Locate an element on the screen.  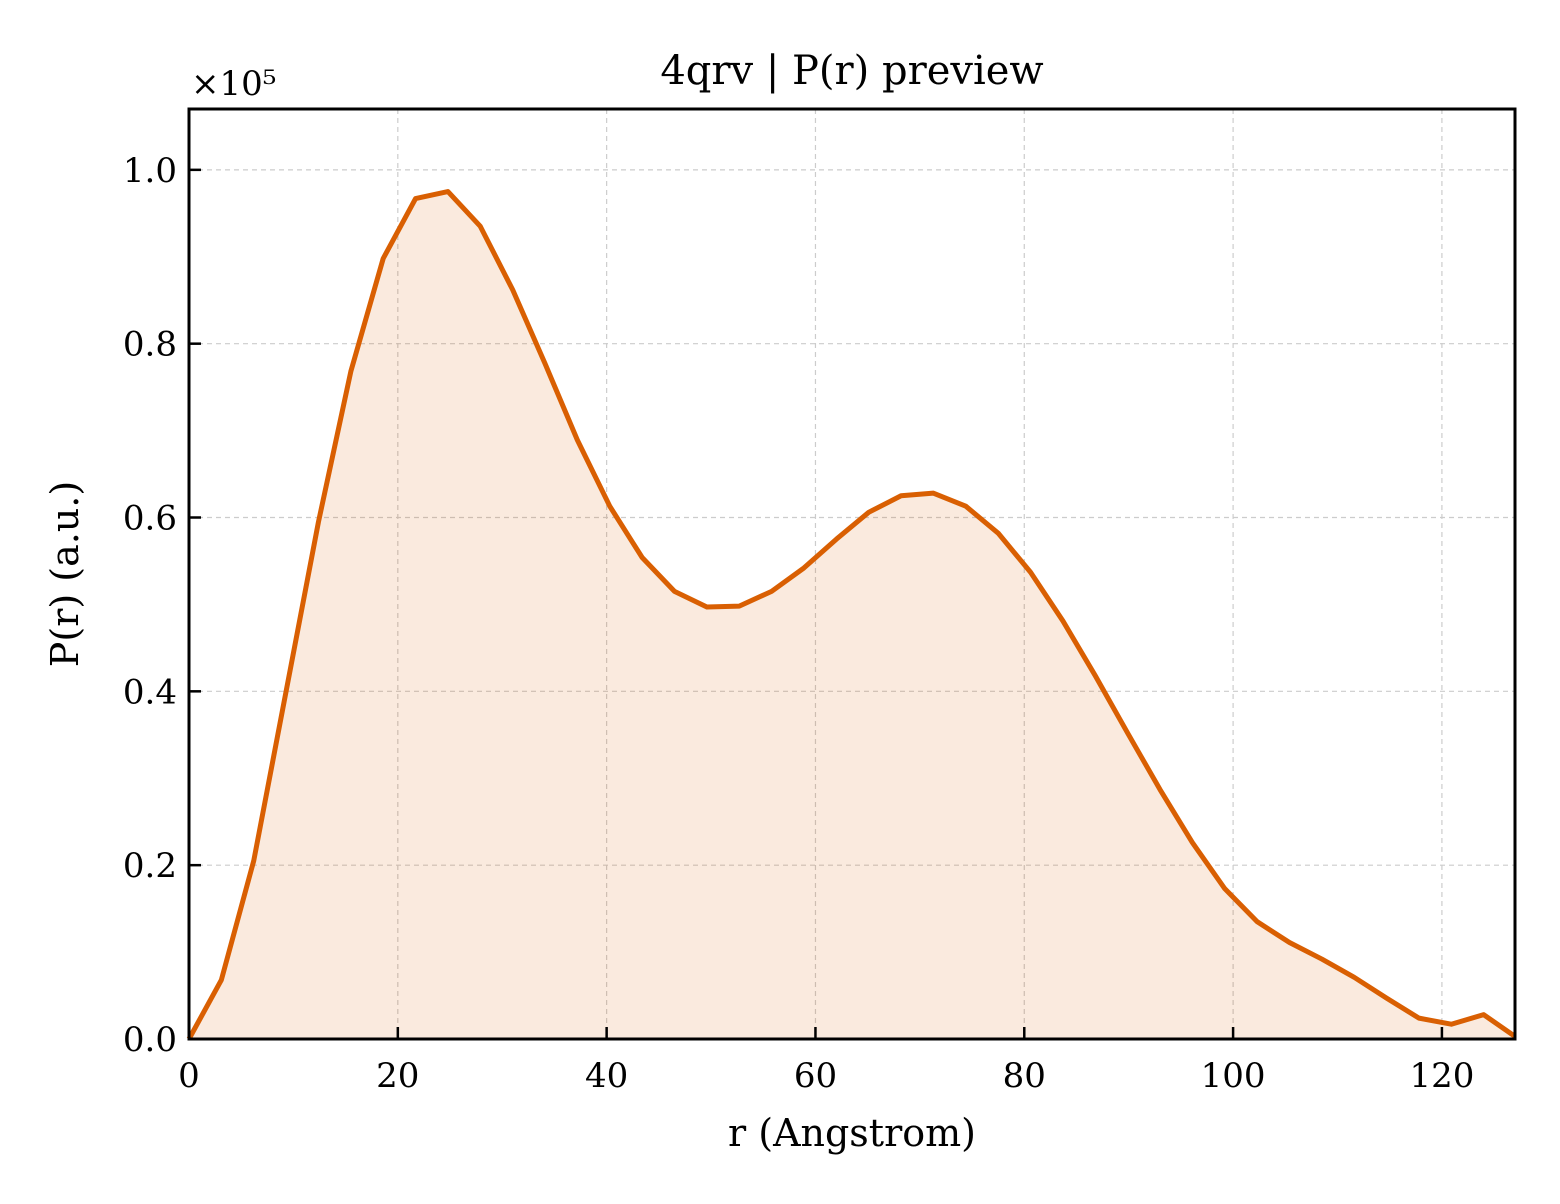
x-tick-label: 100 is located at coordinates (1233, 1076).